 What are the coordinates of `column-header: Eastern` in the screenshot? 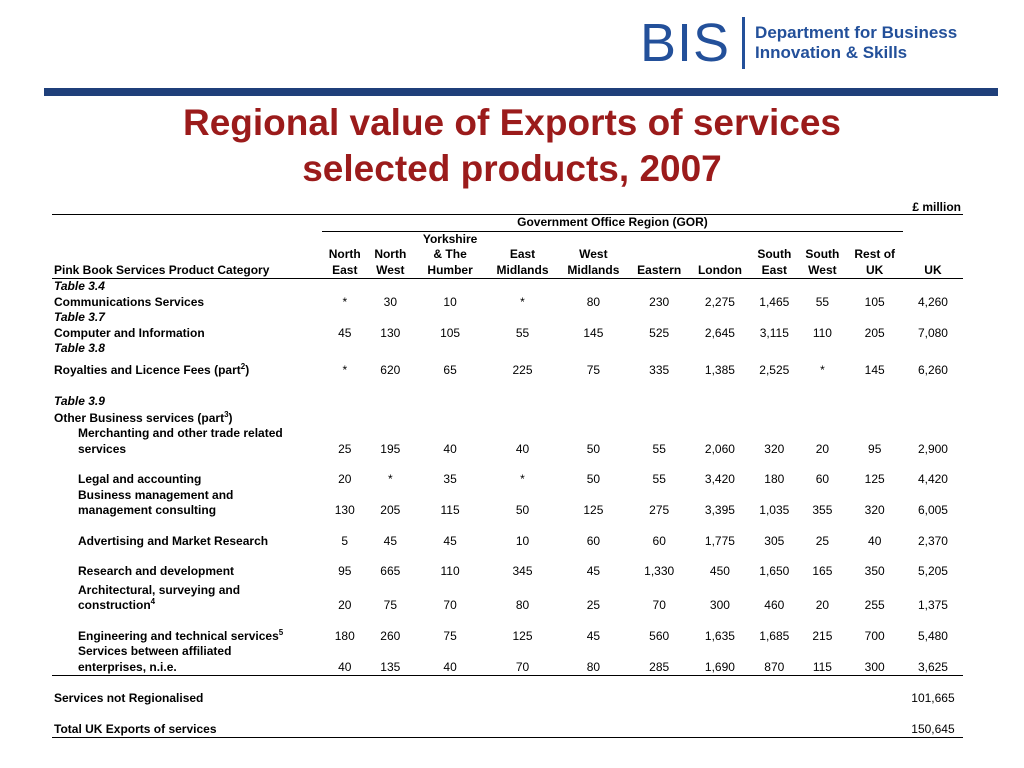 It's located at (659, 255).